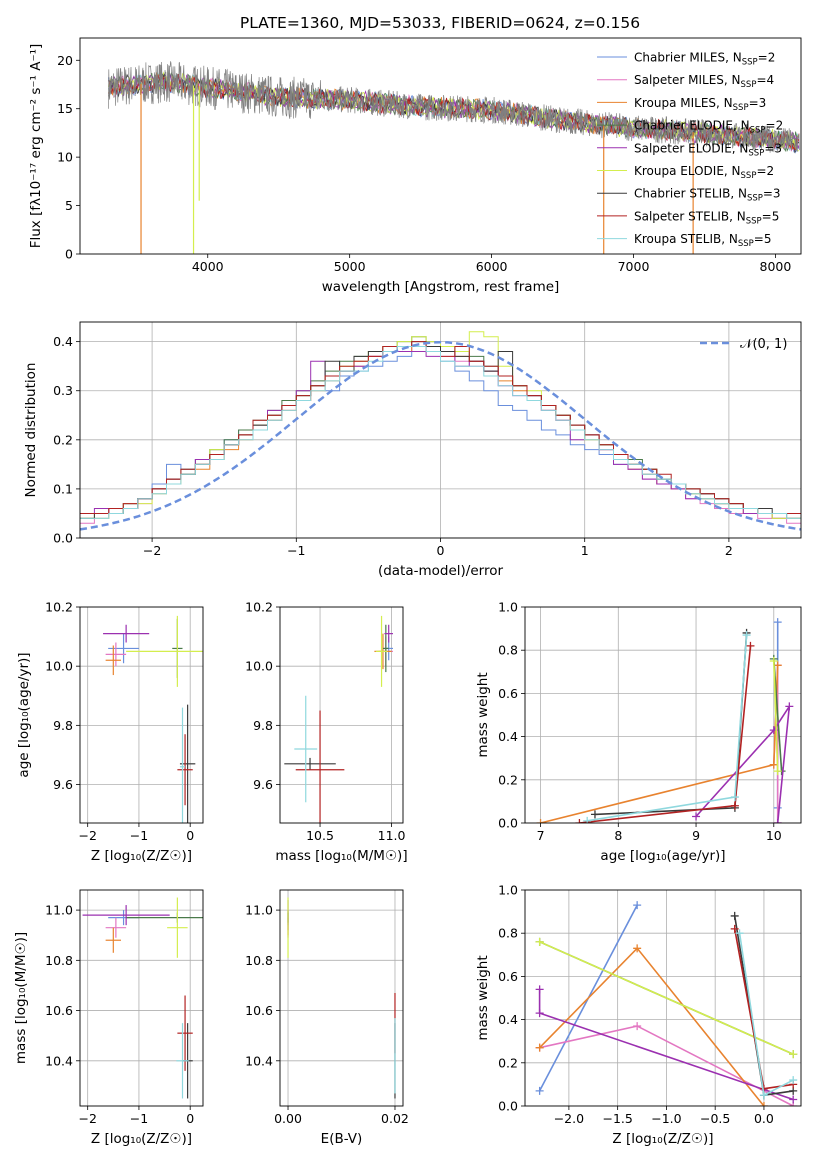  I want to click on histogram-series, so click(440, 432).